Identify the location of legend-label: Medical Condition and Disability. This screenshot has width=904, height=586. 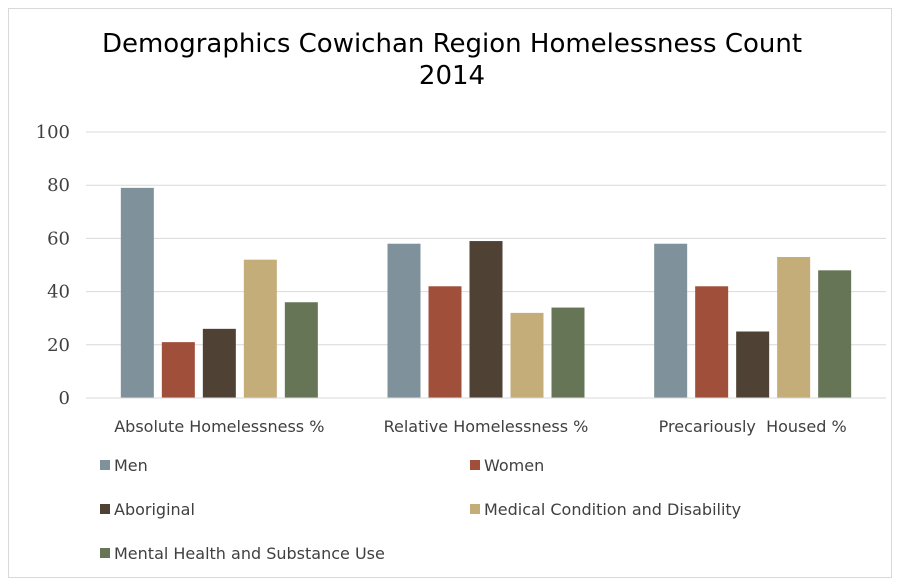
(613, 509).